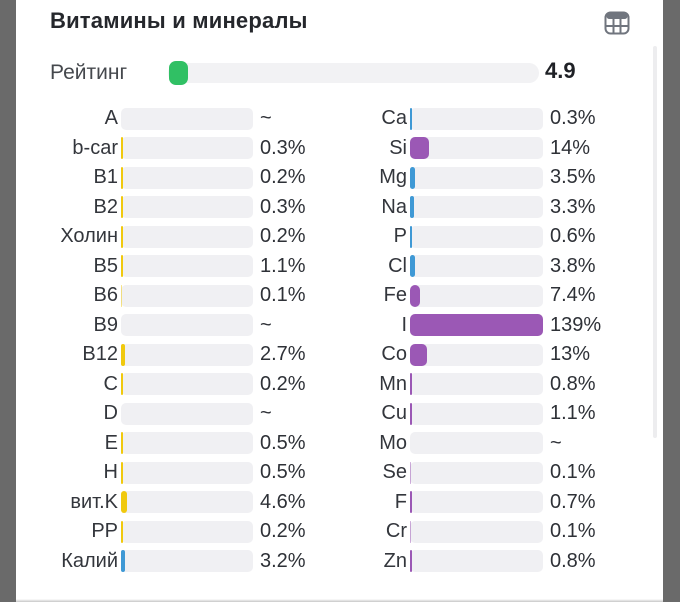 Image resolution: width=680 pixels, height=602 pixels. Describe the element at coordinates (573, 413) in the screenshot. I see `nutrient-value: 1.1%` at that location.